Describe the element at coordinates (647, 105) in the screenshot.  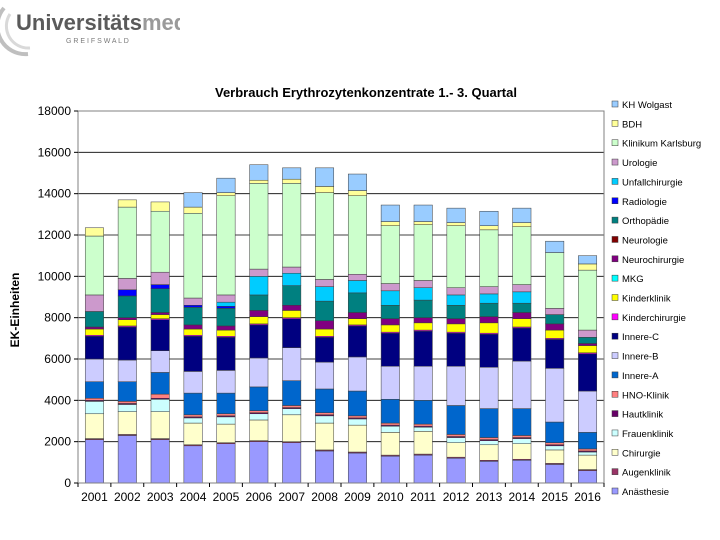
I see `legend-label: KH Wolgast` at that location.